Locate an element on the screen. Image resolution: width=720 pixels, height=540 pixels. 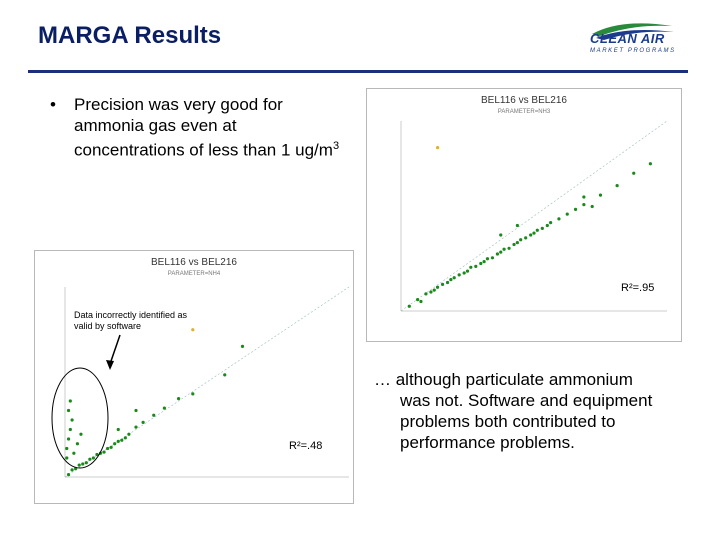
logo-subtitle: MARKET PROGRAMS is located at coordinates (633, 51).